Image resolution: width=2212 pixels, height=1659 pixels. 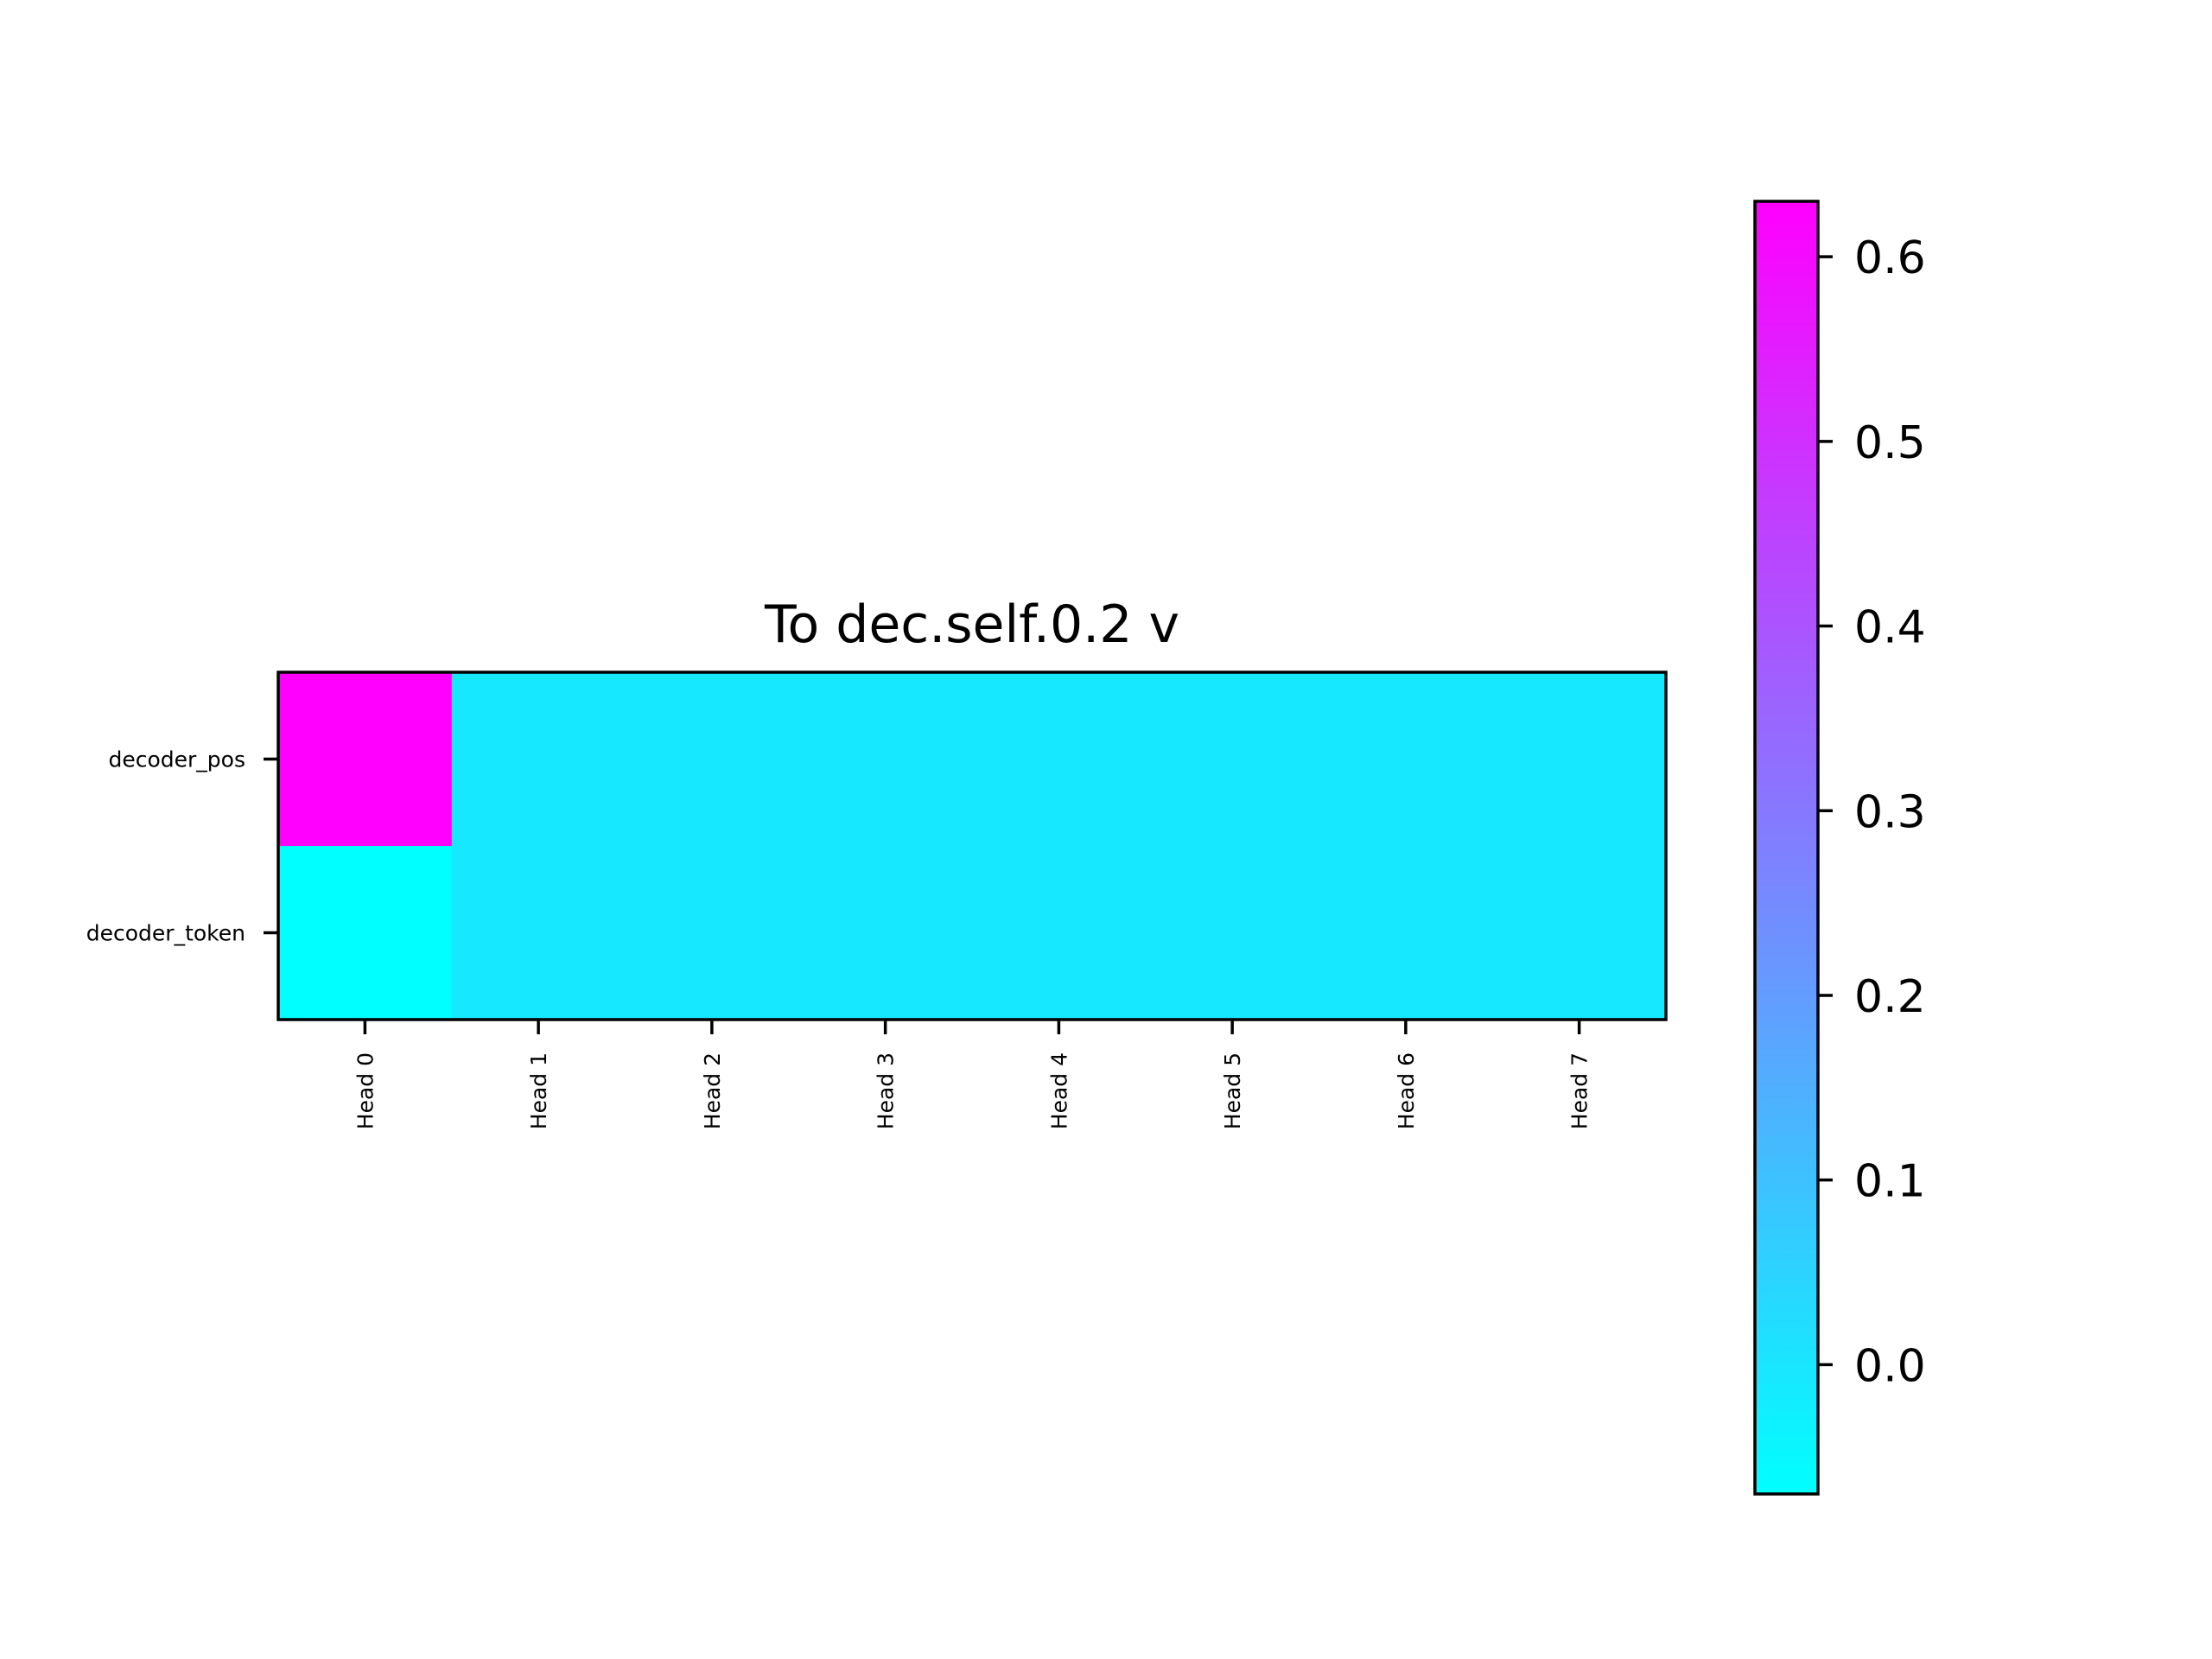 I want to click on colorbar, so click(x=1786, y=848).